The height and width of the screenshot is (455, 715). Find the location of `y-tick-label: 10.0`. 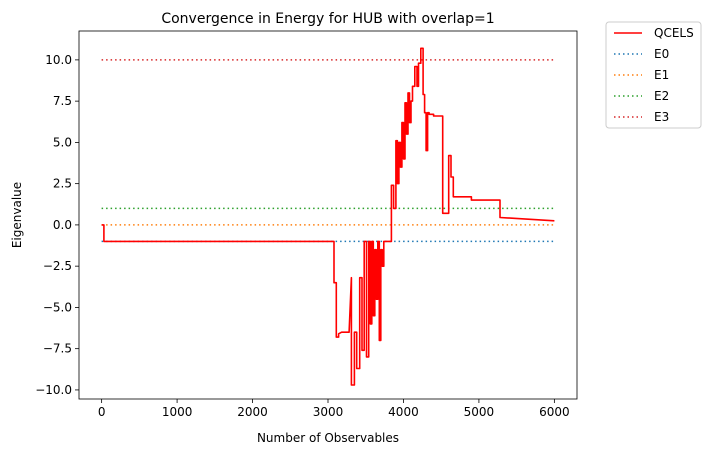

y-tick-label: 10.0 is located at coordinates (58, 60).